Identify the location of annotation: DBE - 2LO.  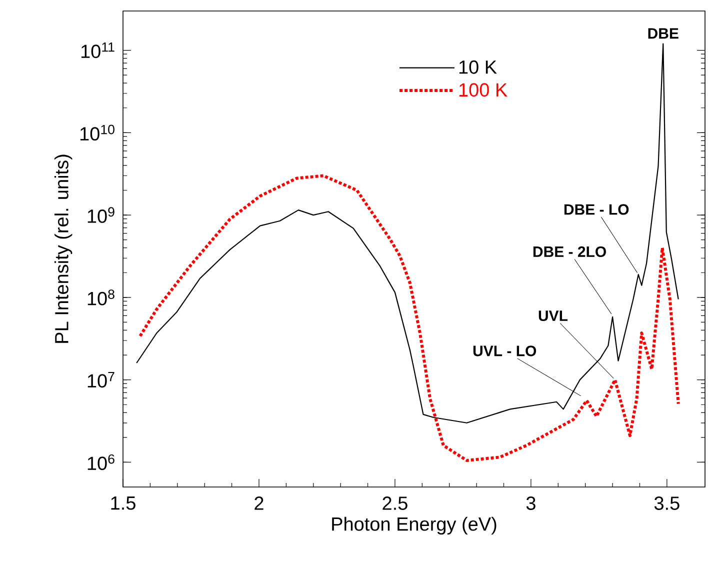
(569, 252).